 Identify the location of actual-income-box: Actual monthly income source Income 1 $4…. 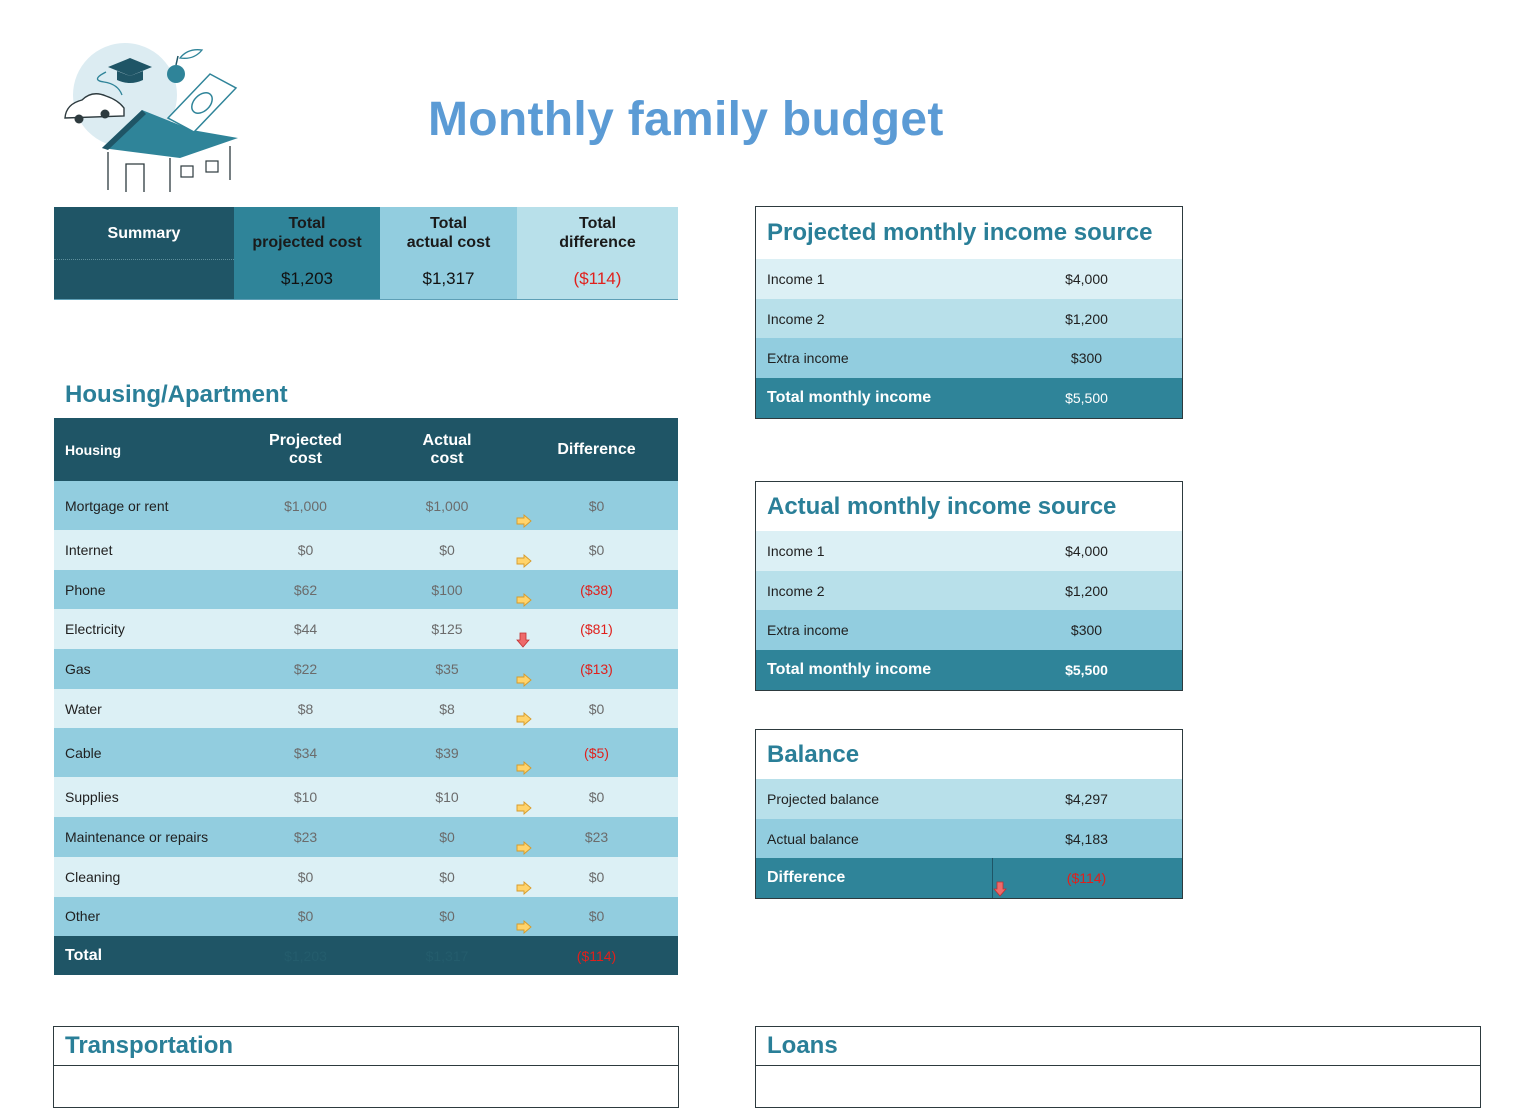
(969, 586).